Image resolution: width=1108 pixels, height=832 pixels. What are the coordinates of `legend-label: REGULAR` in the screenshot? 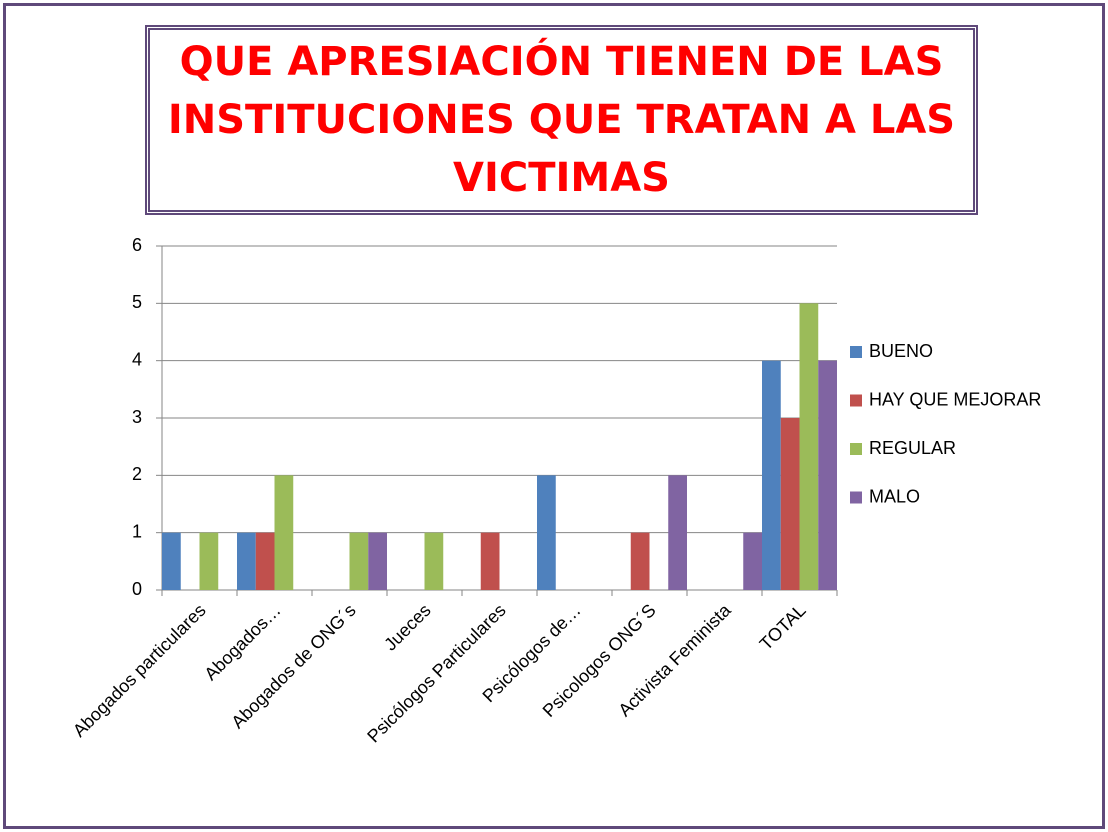 It's located at (912, 448).